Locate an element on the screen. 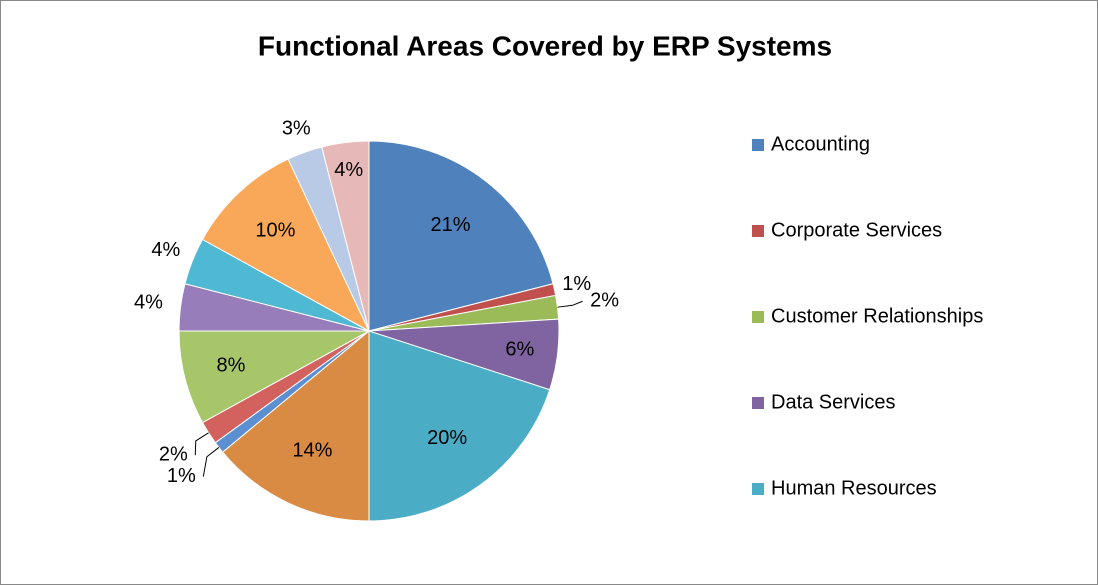 The height and width of the screenshot is (585, 1098). data-label: 10% is located at coordinates (275, 231).